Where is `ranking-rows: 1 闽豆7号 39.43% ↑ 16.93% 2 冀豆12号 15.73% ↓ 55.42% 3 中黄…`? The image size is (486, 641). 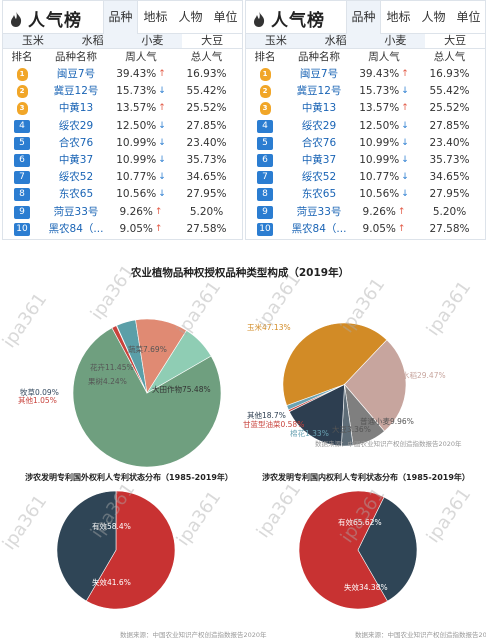
ranking-rows: 1 闽豆7号 39.43% ↑ 16.93% 2 冀豆12号 15.73% ↓ 55.42% 3 中黄… is located at coordinates (122, 152).